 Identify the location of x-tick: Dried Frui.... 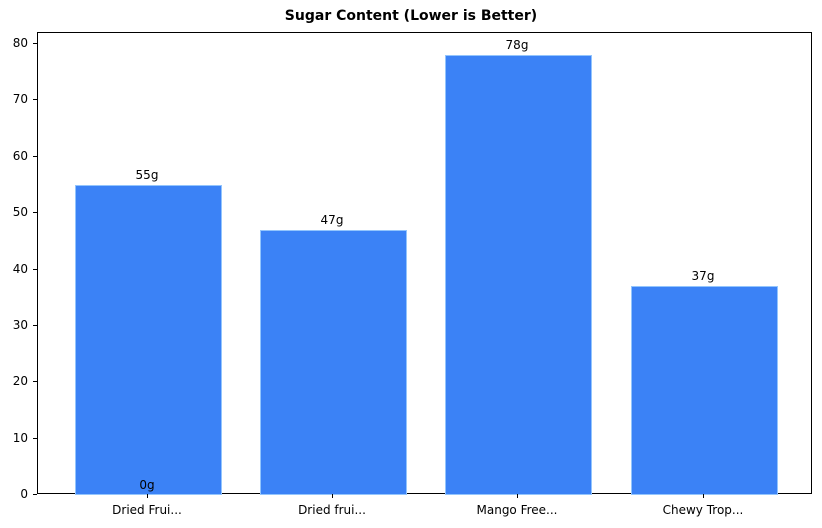
(147, 505).